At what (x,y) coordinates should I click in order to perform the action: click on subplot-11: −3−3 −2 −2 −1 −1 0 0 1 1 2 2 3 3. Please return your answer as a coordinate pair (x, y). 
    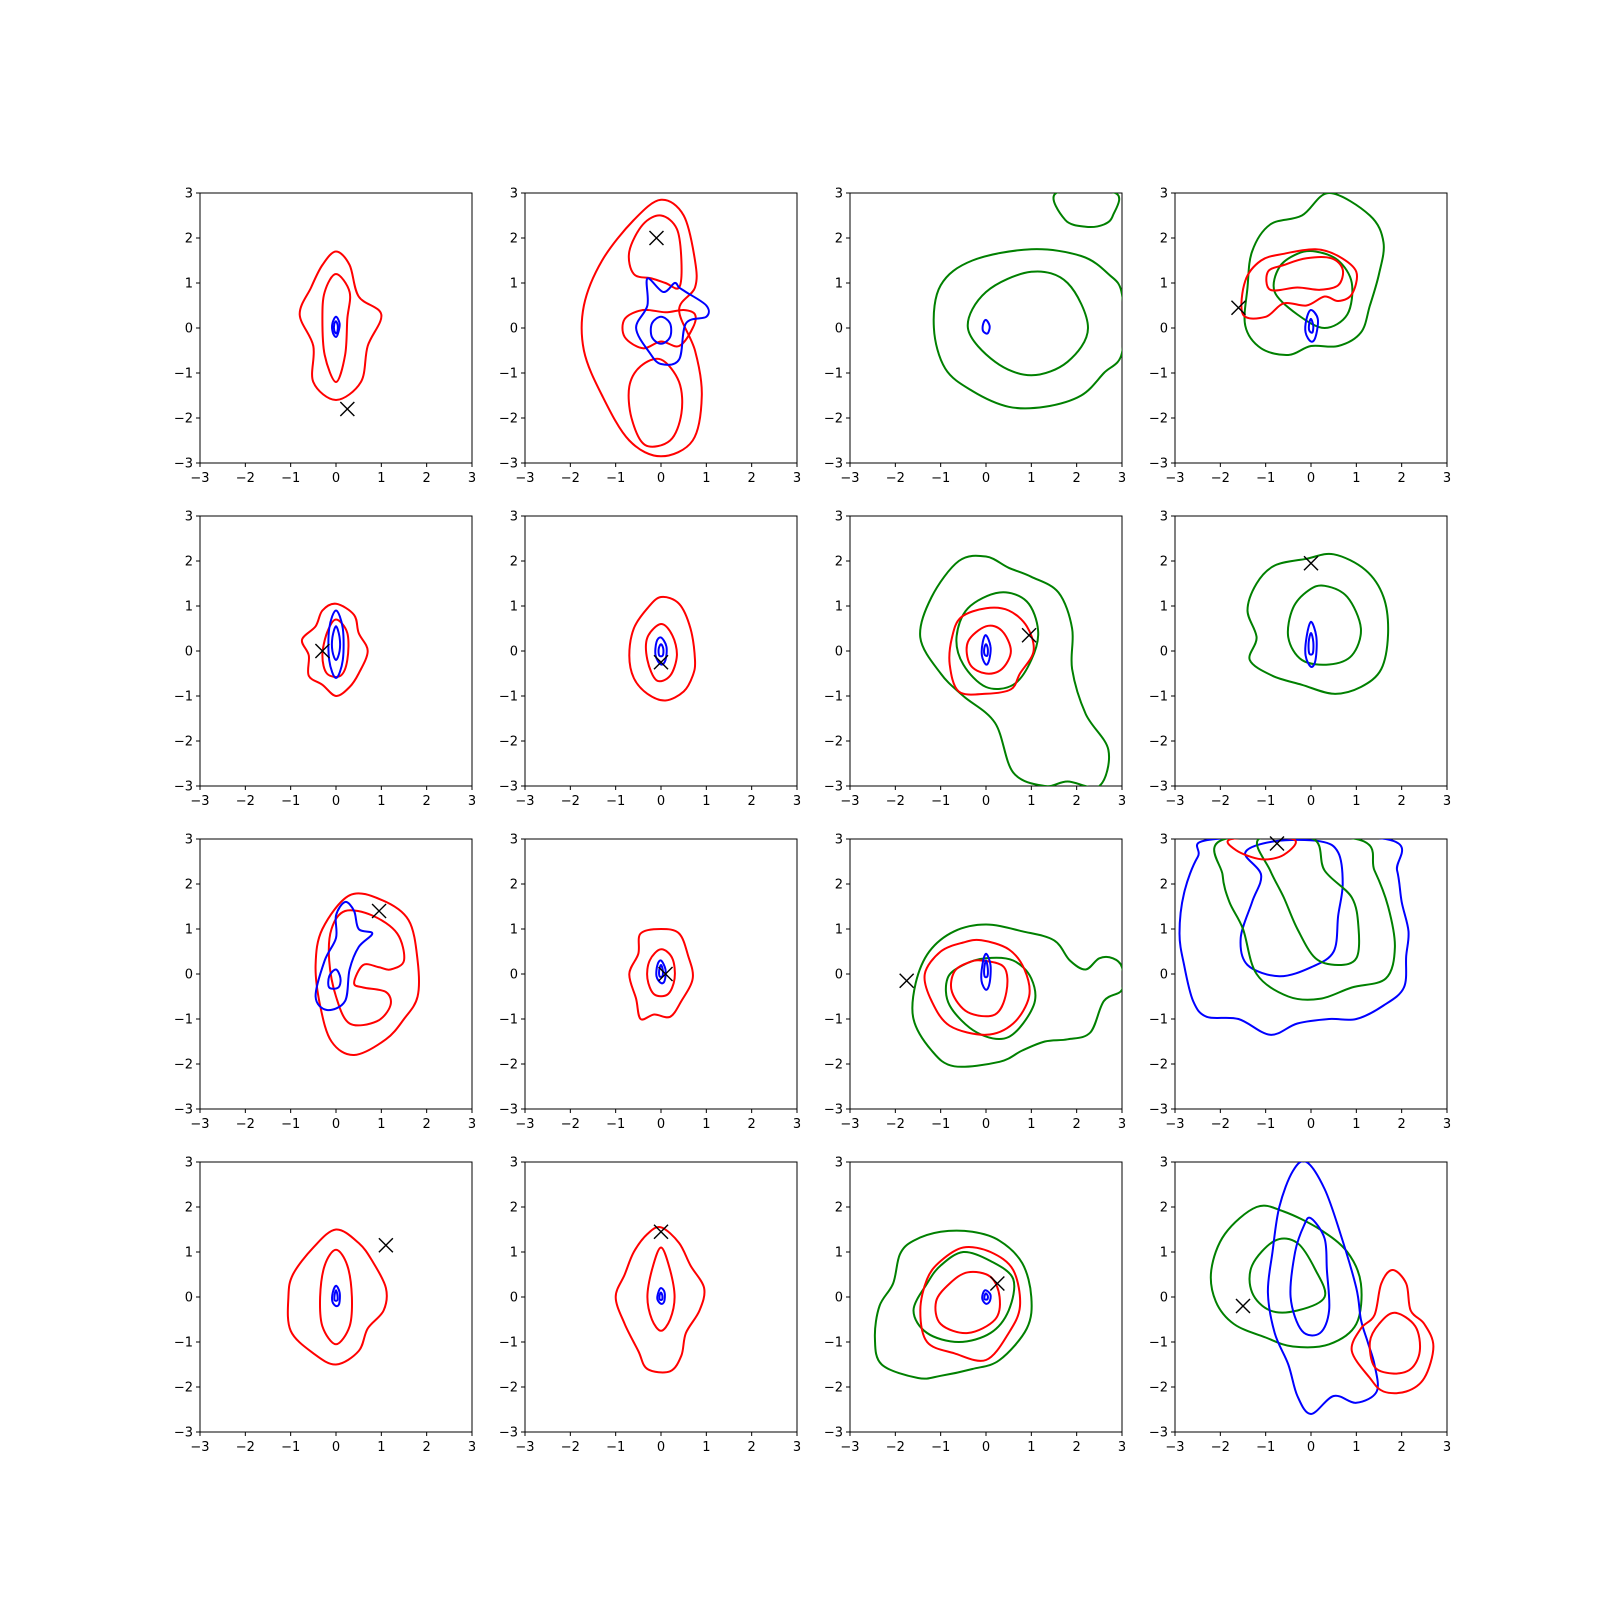
    Looking at the image, I should click on (975, 983).